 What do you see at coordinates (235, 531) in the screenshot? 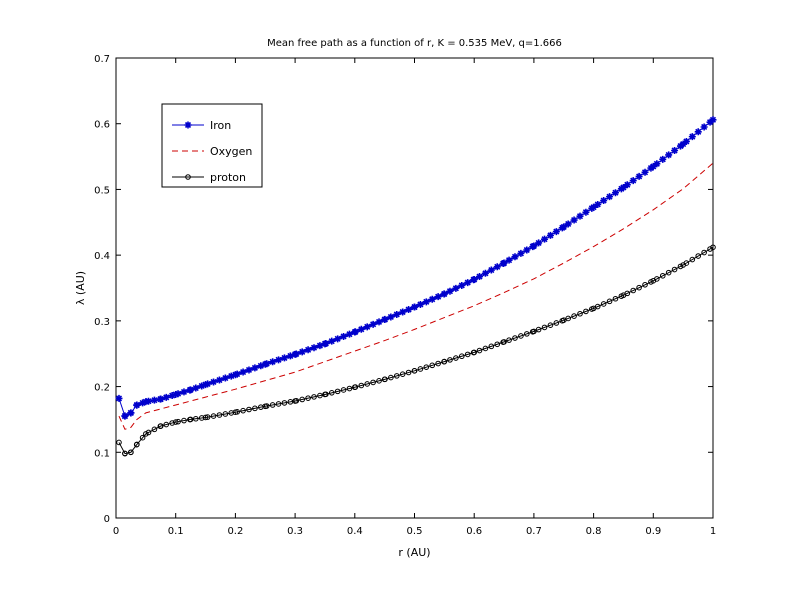
I see `x-tick-label: 0.2` at bounding box center [235, 531].